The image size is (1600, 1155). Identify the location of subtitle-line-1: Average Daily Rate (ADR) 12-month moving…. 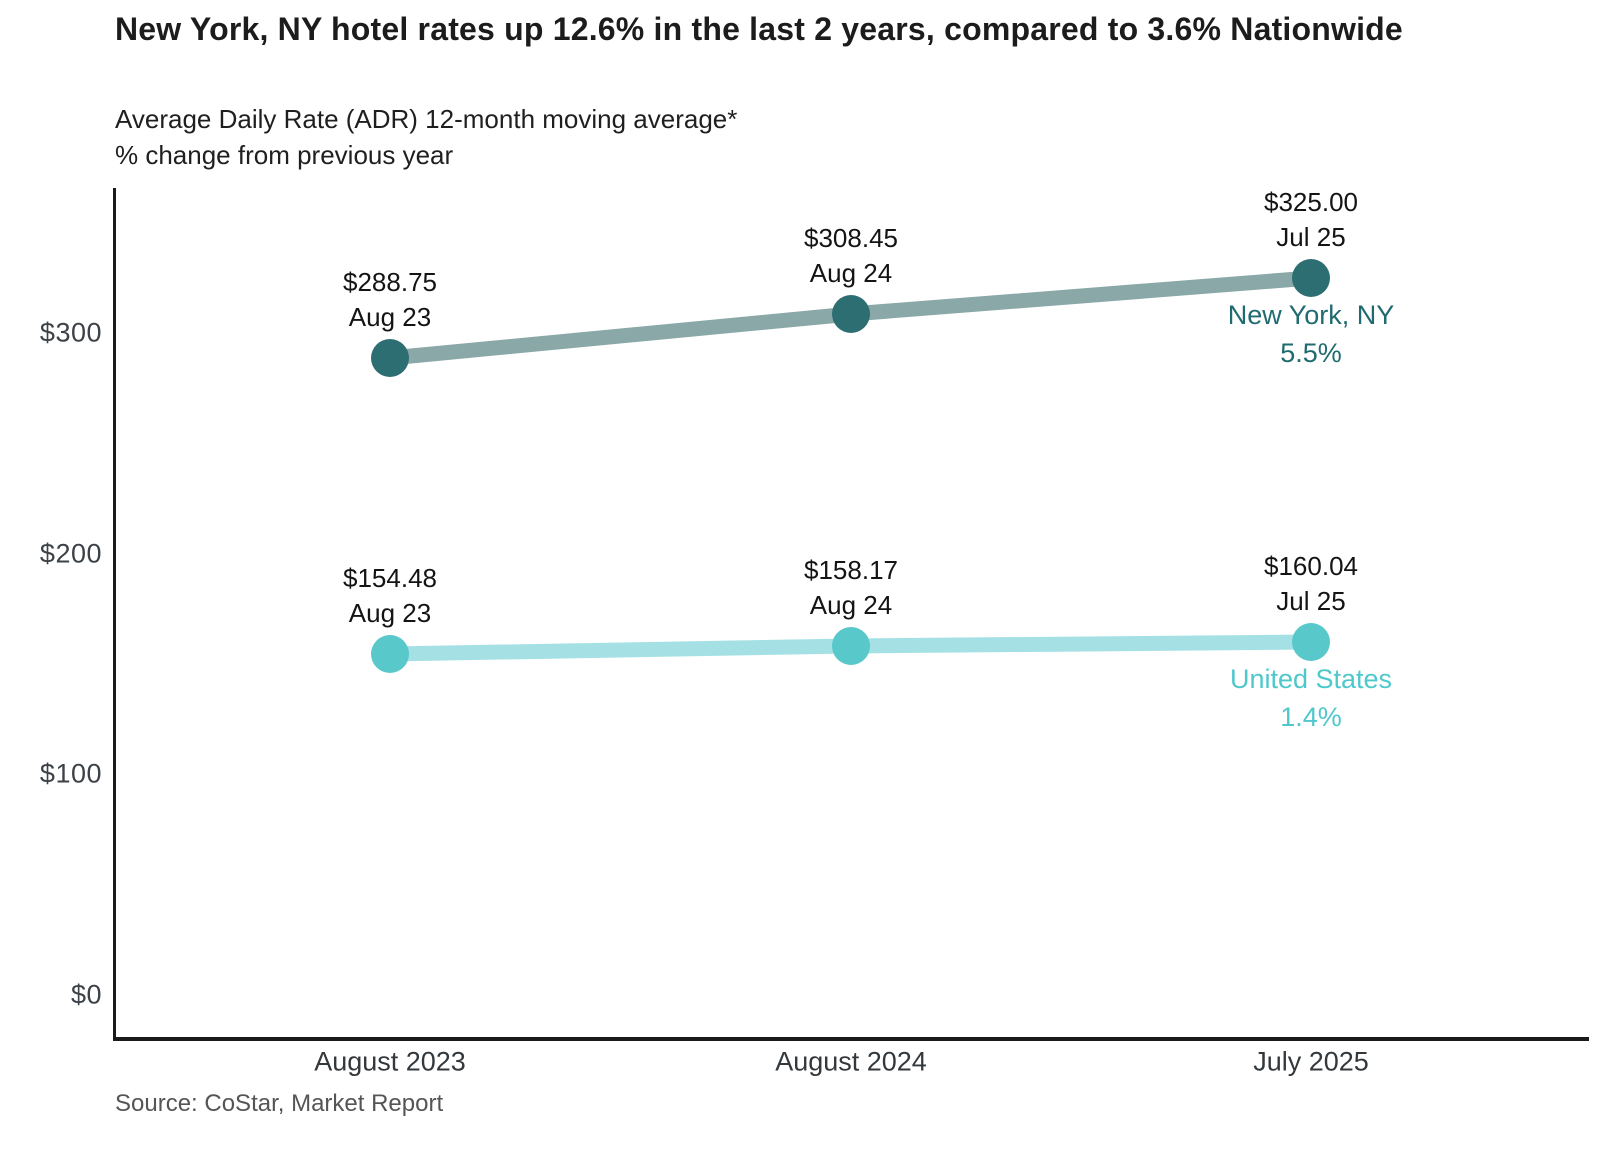
(426, 119).